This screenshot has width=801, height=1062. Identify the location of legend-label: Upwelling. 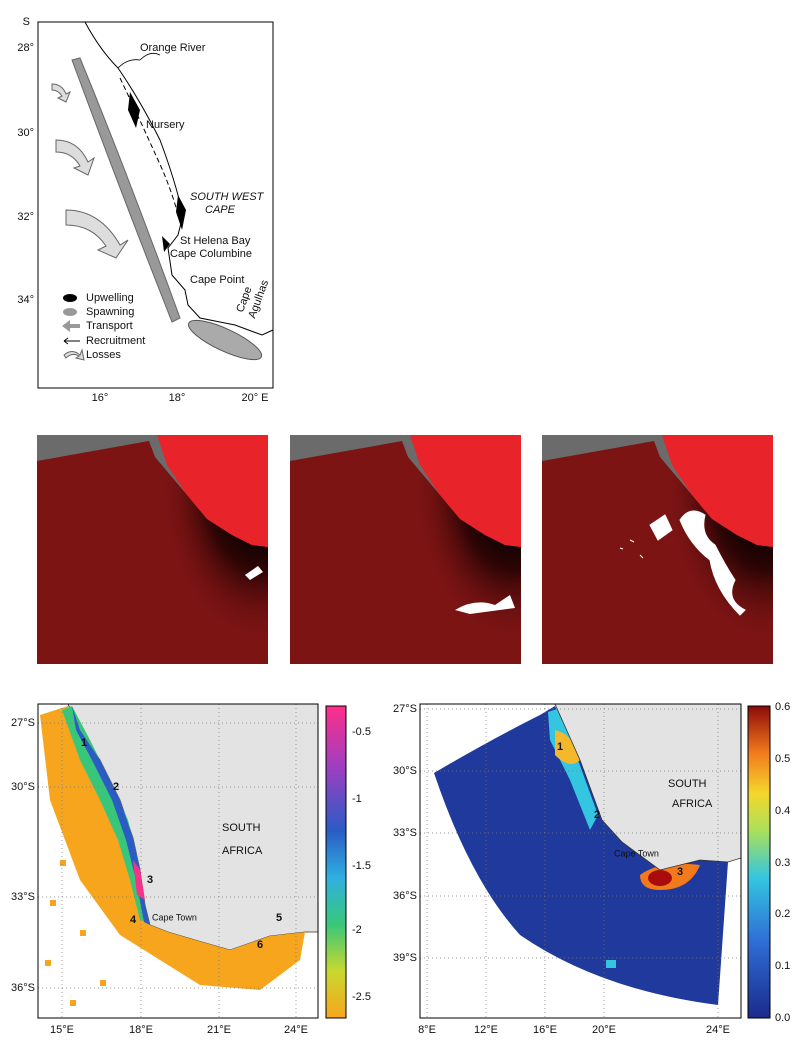
(110, 298).